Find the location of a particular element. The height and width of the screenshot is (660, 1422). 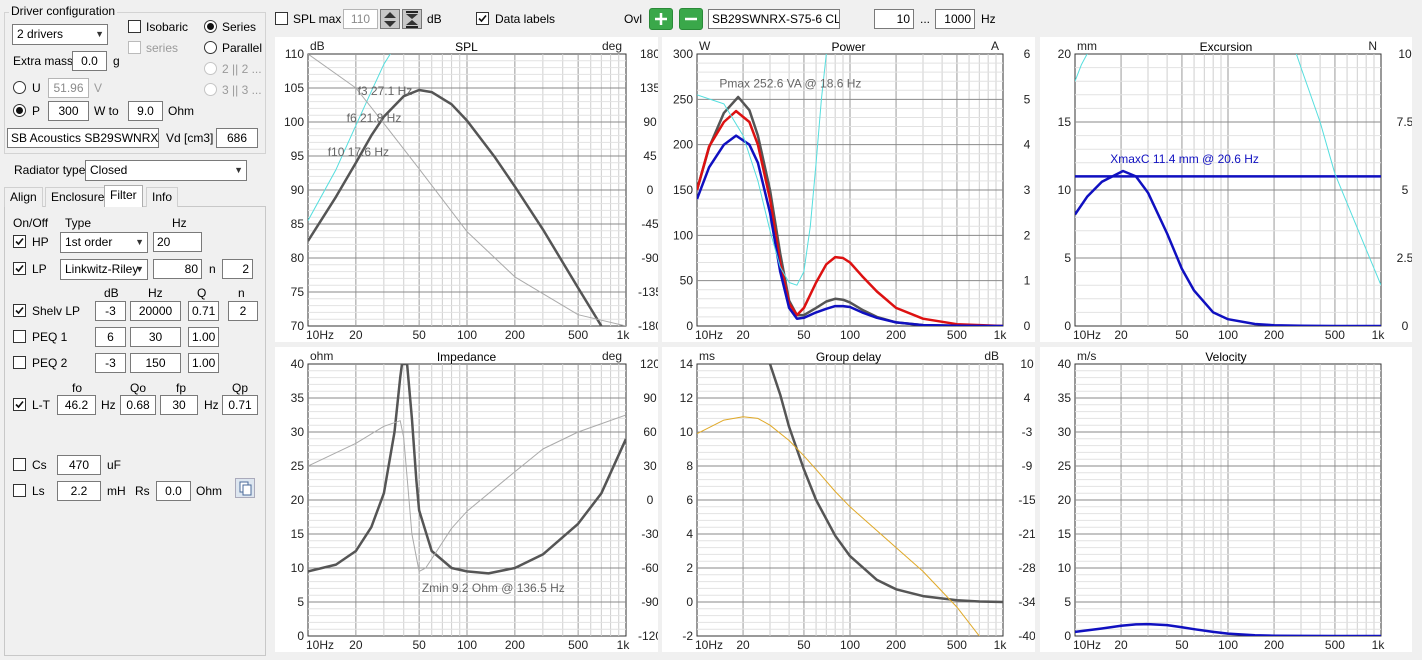

remove-overlay-button is located at coordinates (691, 19).